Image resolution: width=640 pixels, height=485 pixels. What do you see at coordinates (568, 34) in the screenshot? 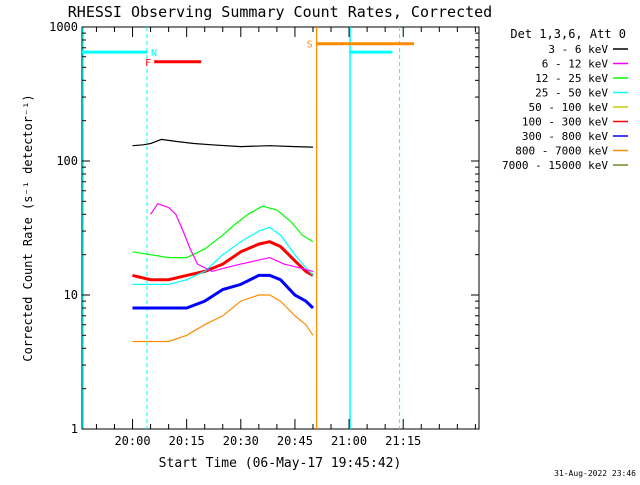
I see `legend-header: Det 1,3,6, Att 0` at bounding box center [568, 34].